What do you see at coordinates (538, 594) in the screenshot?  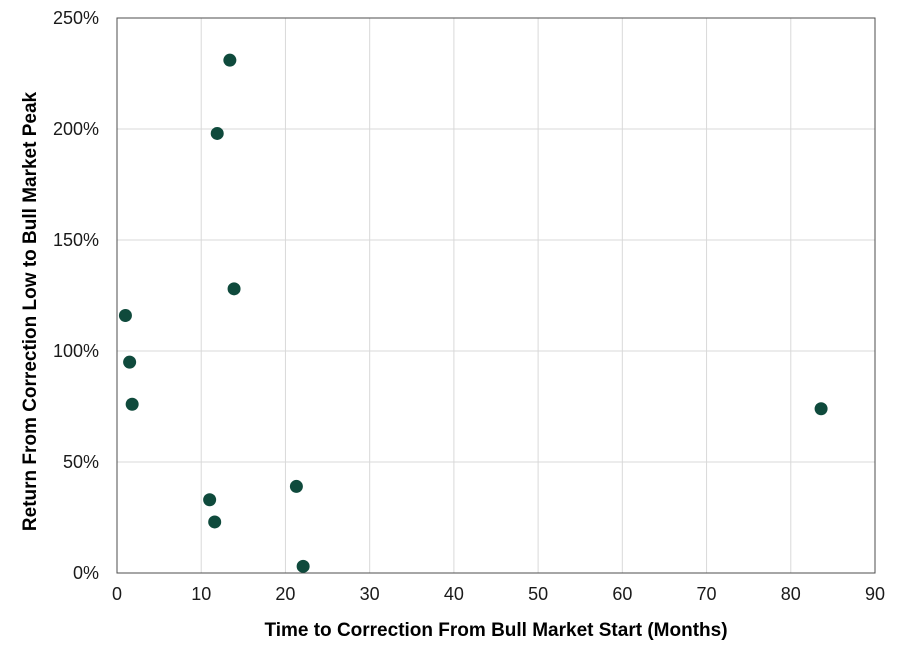 I see `x-tick-label: 50` at bounding box center [538, 594].